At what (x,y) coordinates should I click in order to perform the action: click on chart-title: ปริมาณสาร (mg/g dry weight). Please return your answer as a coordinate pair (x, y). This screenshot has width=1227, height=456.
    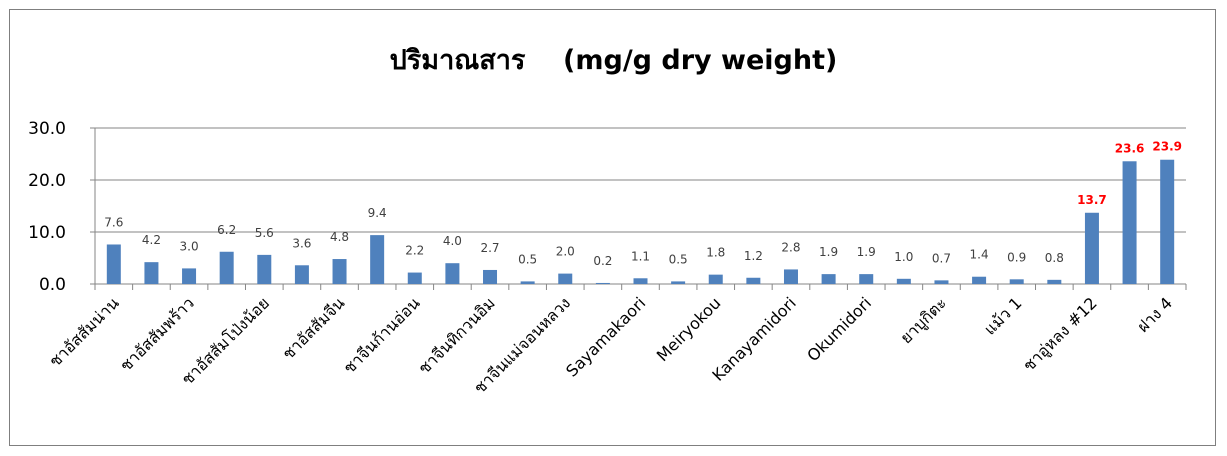
    Looking at the image, I should click on (613, 60).